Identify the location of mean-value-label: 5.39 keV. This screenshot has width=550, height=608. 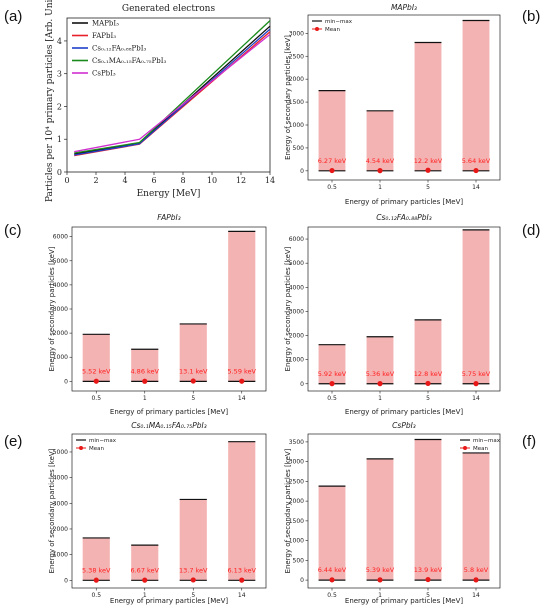
(380, 570).